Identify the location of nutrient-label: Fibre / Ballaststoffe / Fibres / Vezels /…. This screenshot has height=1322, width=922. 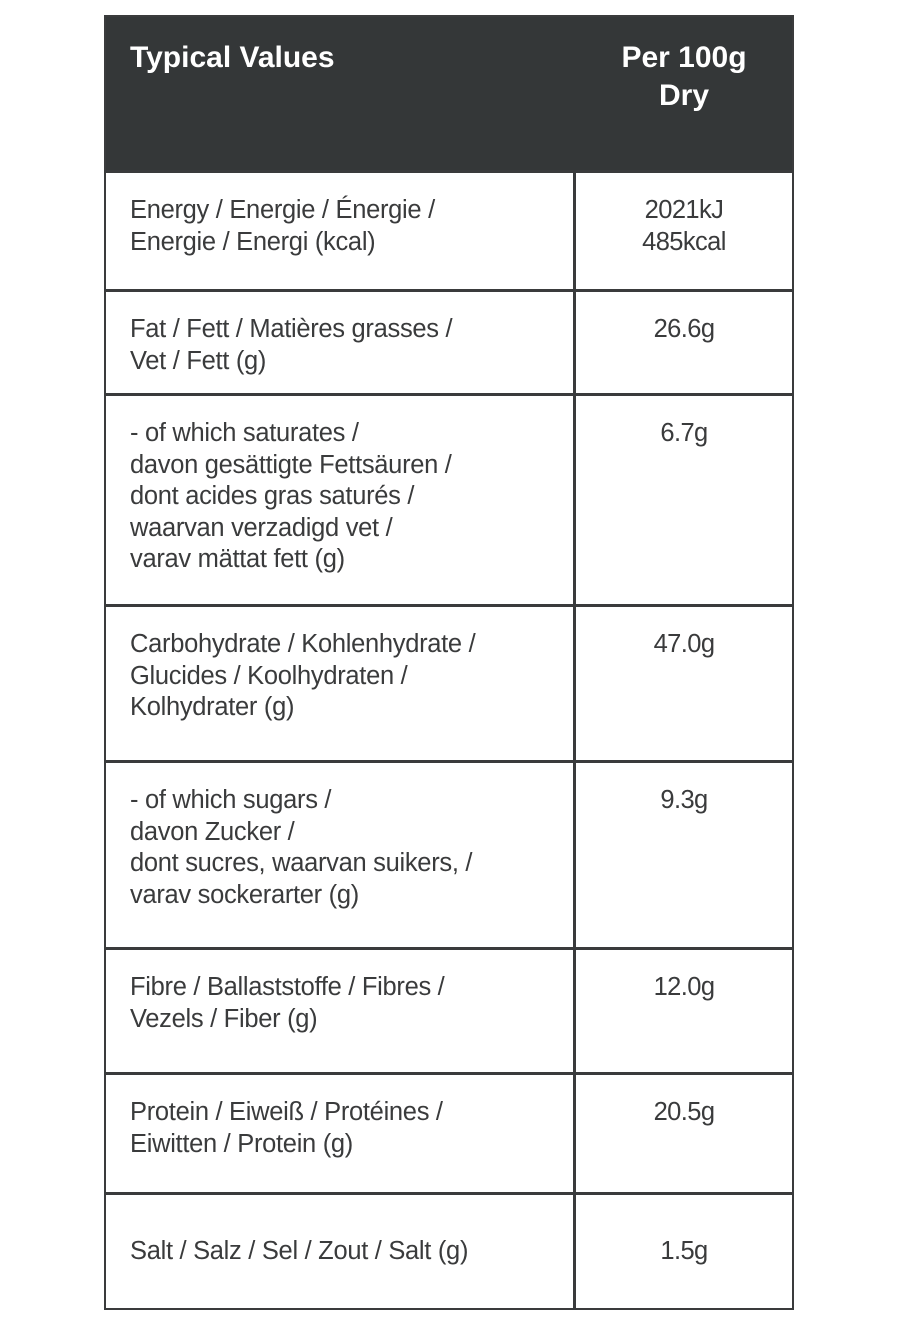
(341, 1011).